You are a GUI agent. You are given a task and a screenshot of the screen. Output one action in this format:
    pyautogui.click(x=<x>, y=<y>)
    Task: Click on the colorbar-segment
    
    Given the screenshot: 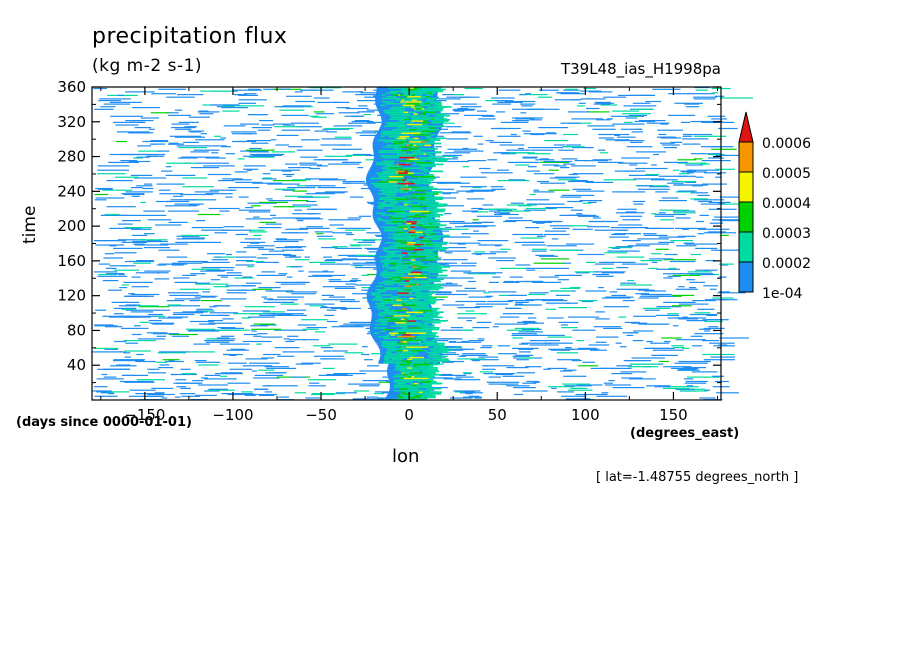 What is the action you would take?
    pyautogui.click(x=746, y=187)
    